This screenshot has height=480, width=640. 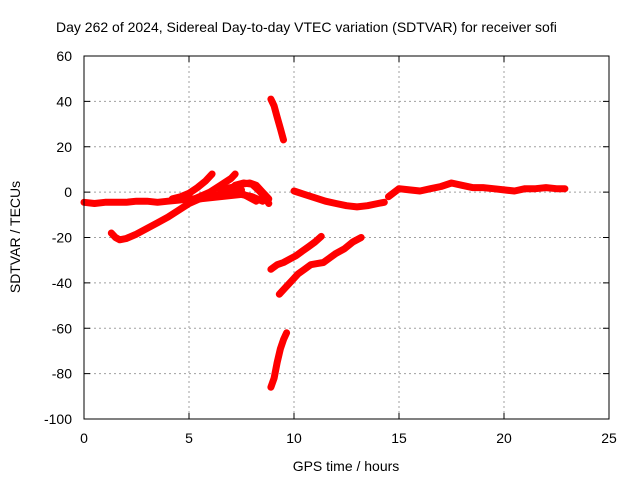 What do you see at coordinates (339, 199) in the screenshot?
I see `series-post-gap` at bounding box center [339, 199].